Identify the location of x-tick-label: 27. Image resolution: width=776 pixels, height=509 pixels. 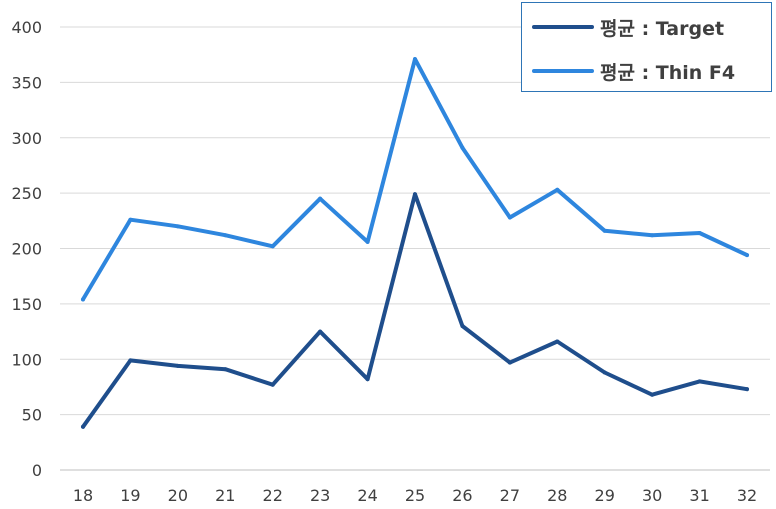
(510, 495).